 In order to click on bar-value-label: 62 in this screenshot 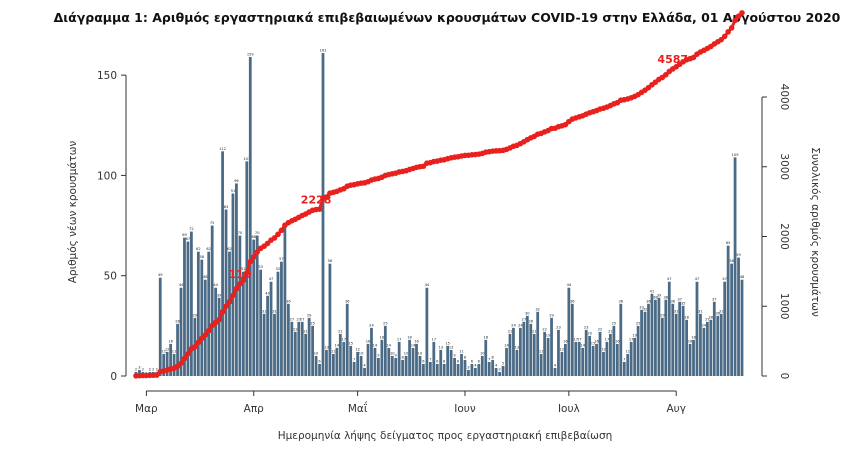, I will do `click(229, 249)`.